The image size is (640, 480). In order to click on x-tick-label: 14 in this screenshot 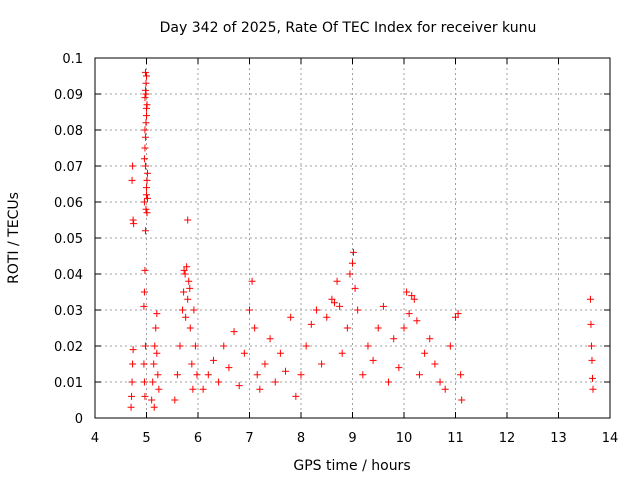, I will do `click(610, 438)`.